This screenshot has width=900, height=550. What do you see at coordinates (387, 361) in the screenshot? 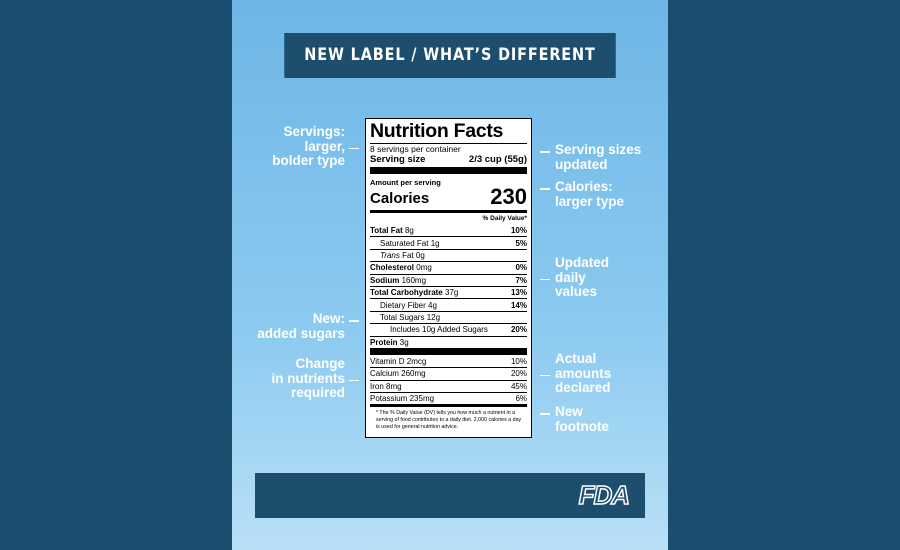
I see `nutrient-name: Vitamin D` at bounding box center [387, 361].